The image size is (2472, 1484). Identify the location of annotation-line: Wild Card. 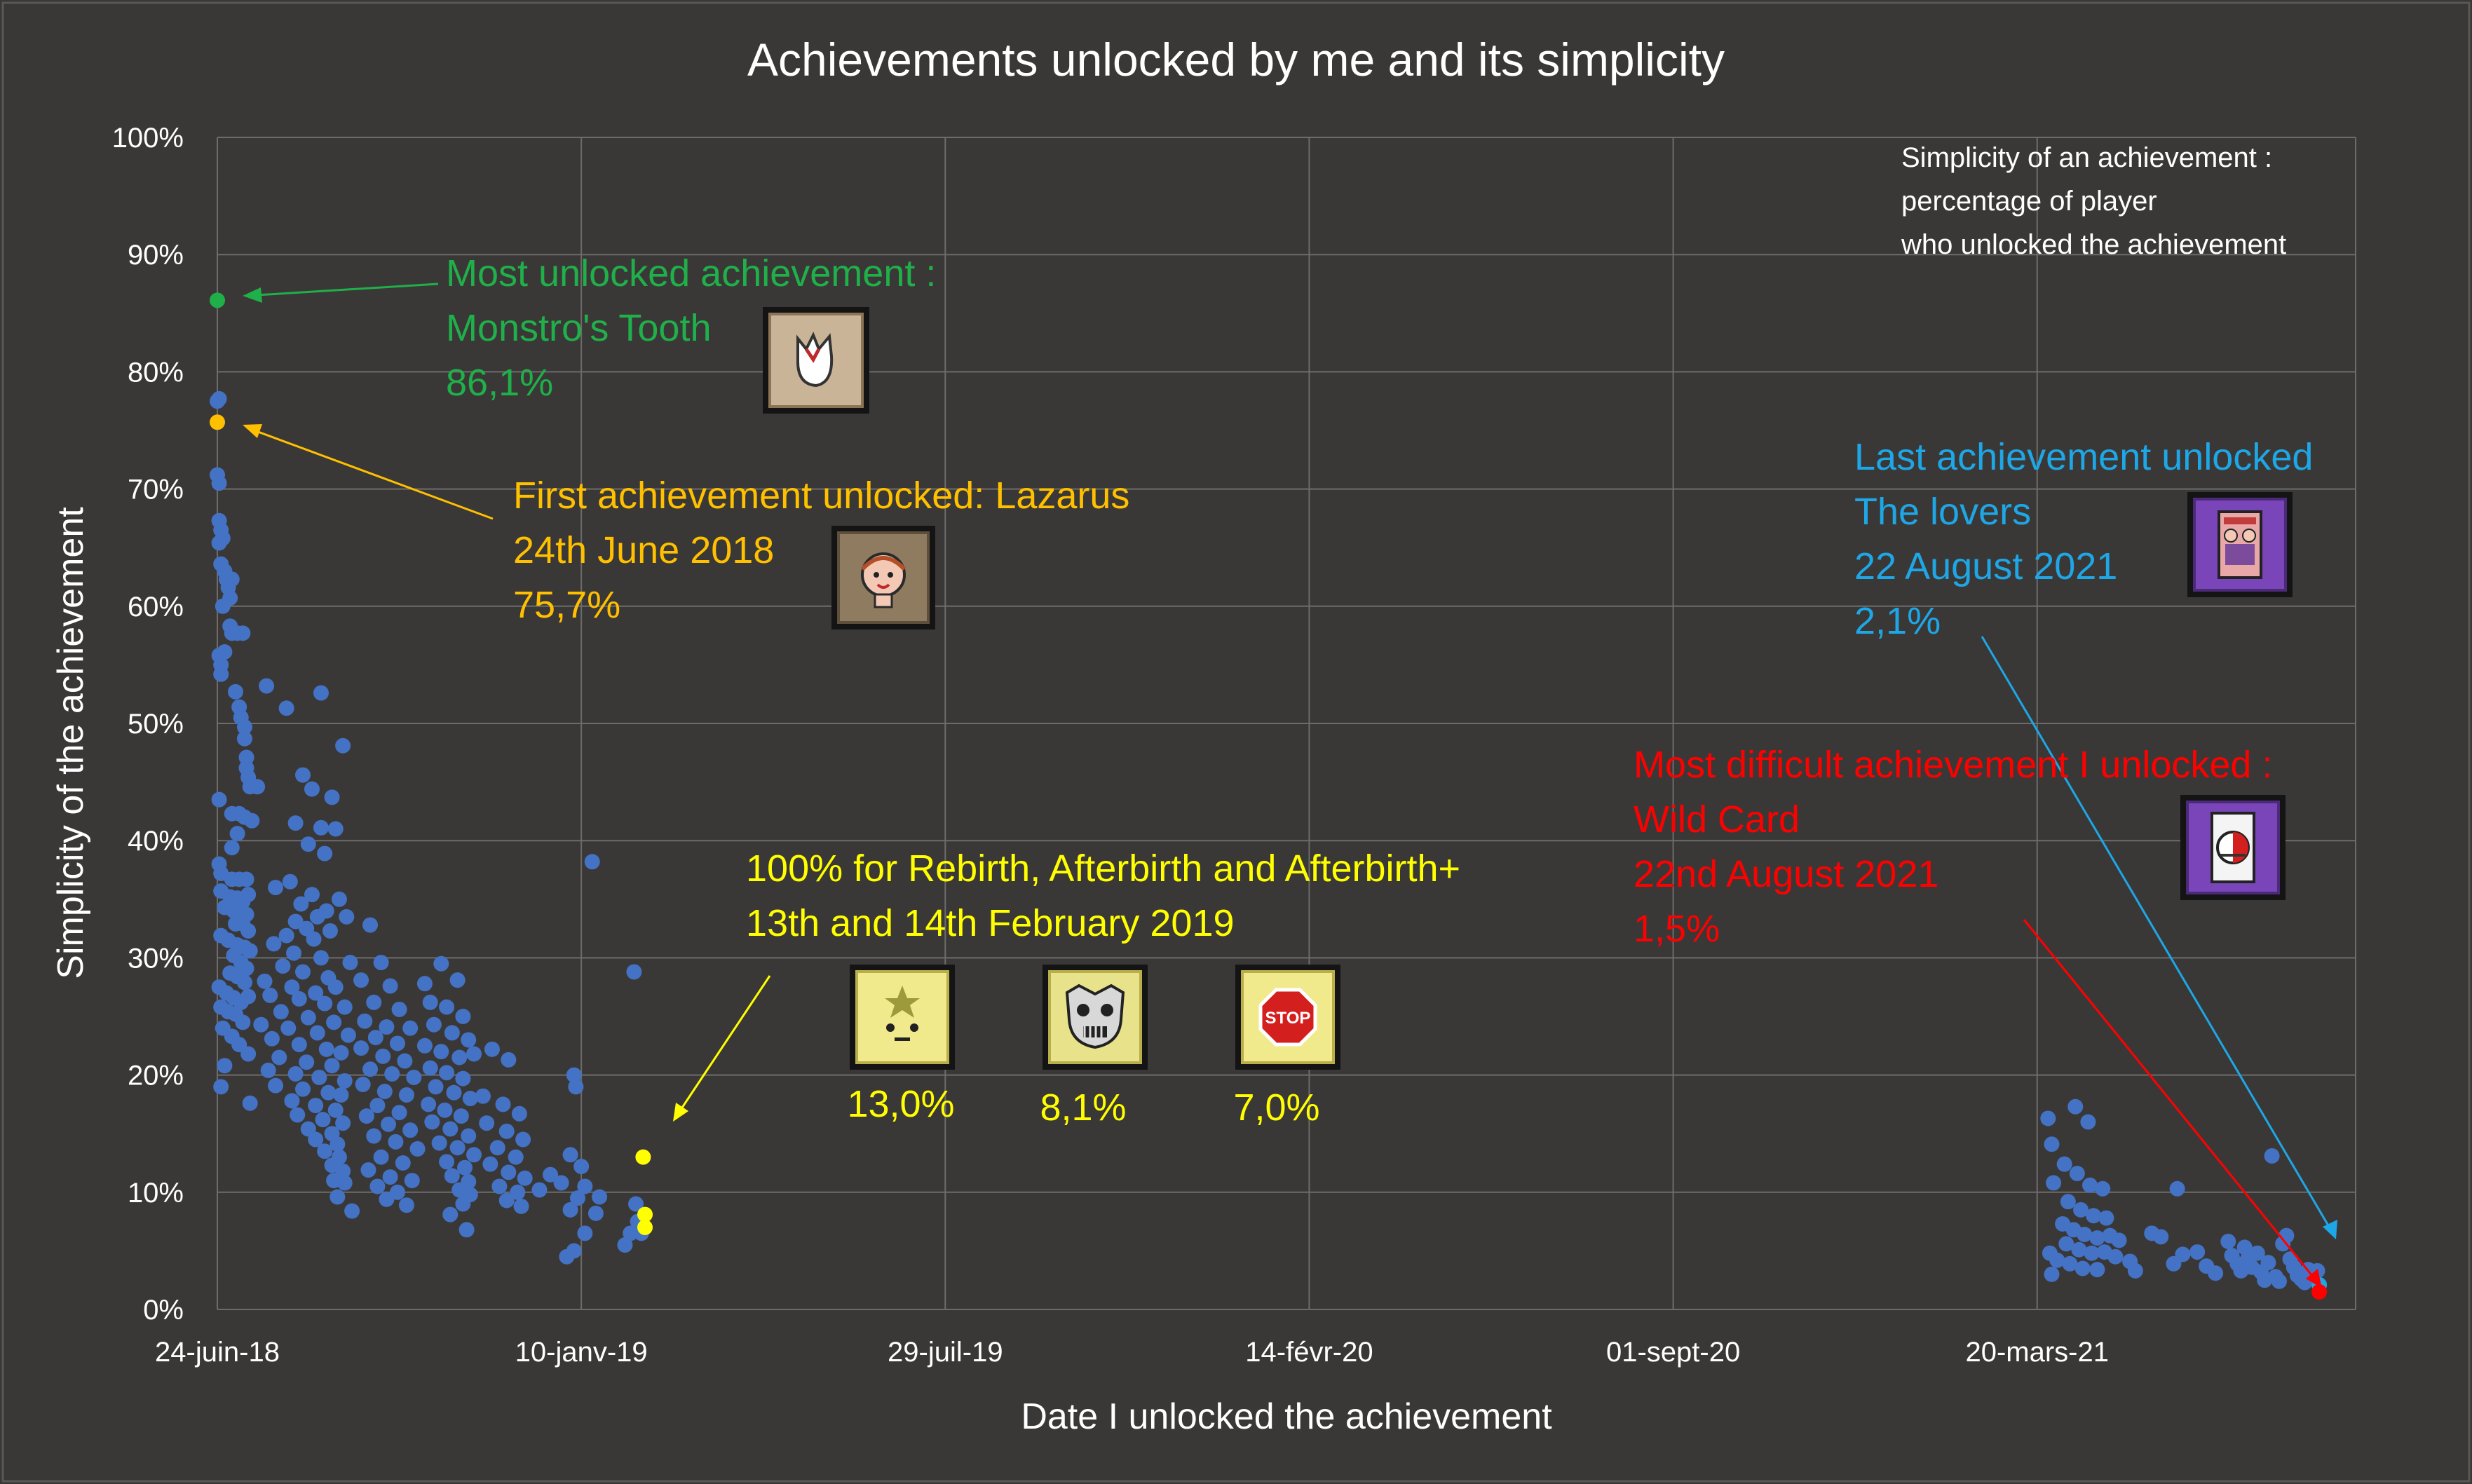
(1717, 819).